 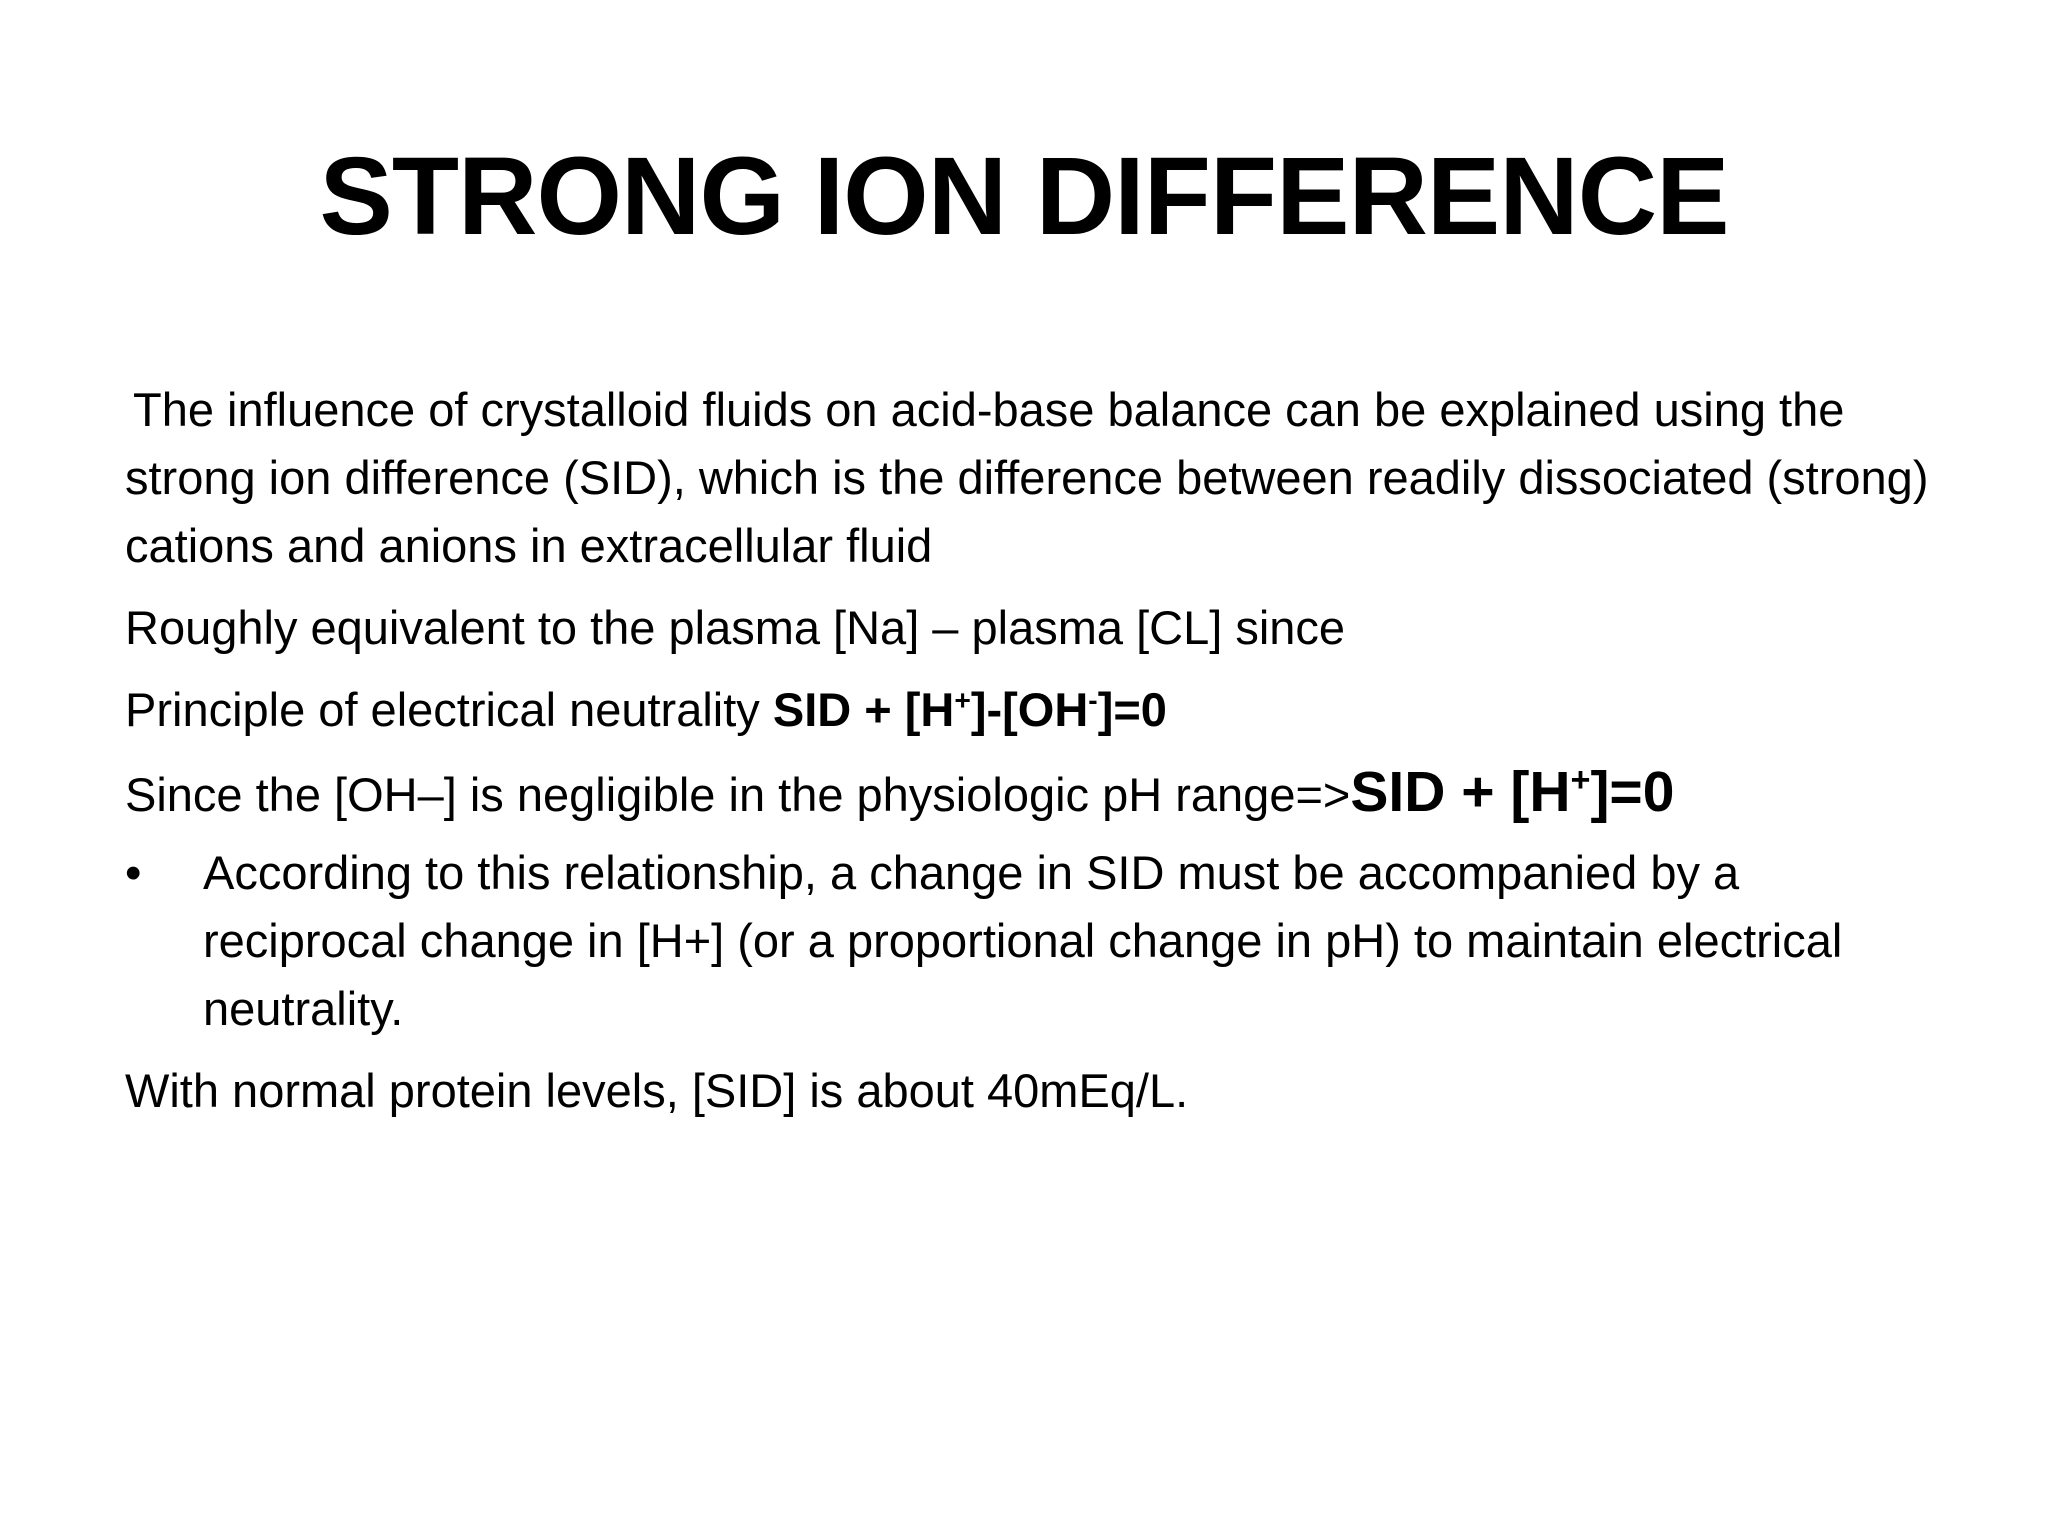 What do you see at coordinates (449, 709) in the screenshot?
I see `principle-text: Principle of electrical neutrality` at bounding box center [449, 709].